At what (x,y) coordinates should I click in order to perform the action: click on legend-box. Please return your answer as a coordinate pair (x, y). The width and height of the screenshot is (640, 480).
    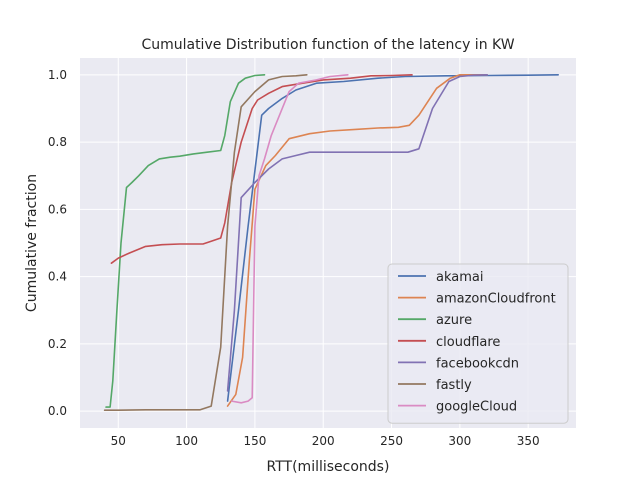
    Looking at the image, I should click on (478, 343).